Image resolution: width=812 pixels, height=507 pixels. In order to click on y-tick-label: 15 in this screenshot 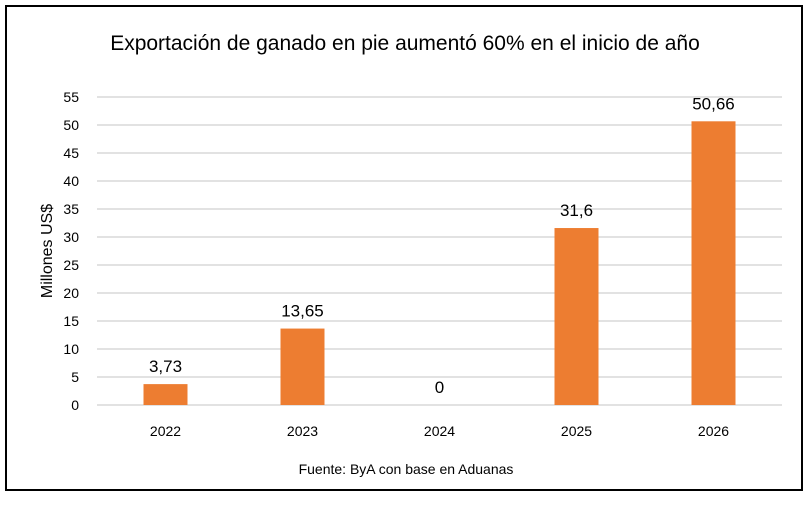, I will do `click(71, 321)`.